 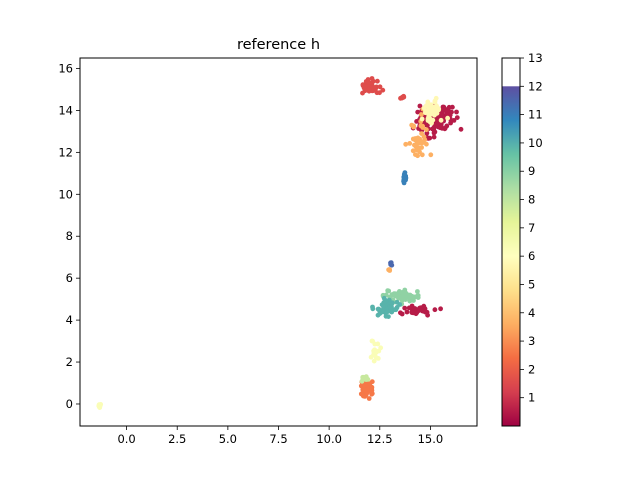 I want to click on x-axis: 0.0 2.5 5.0 7.5 10.0 12.5 15.0, so click(x=280, y=436).